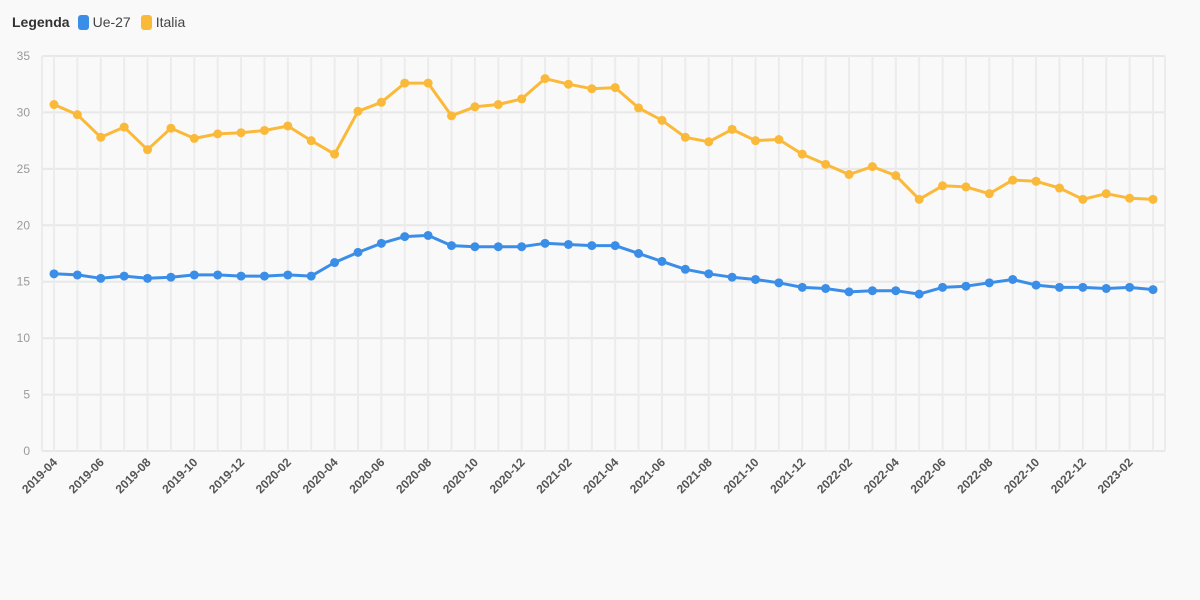  Describe the element at coordinates (24, 225) in the screenshot. I see `y-tick-label: 20` at that location.